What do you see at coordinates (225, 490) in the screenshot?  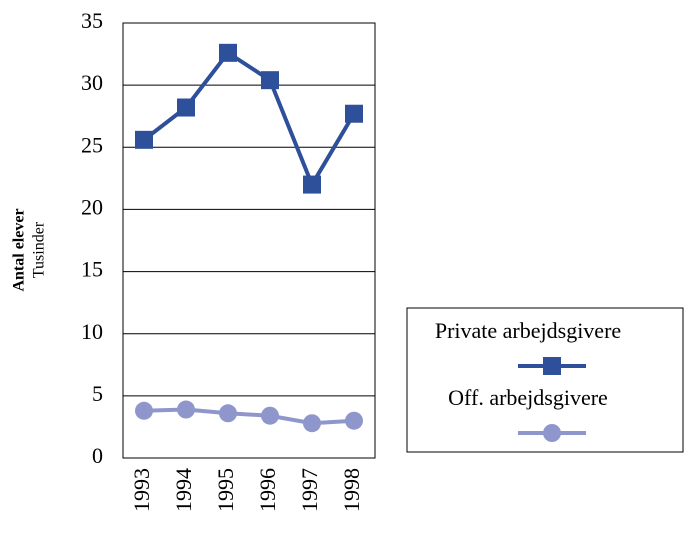 I see `x-tick-label: 1995` at bounding box center [225, 490].